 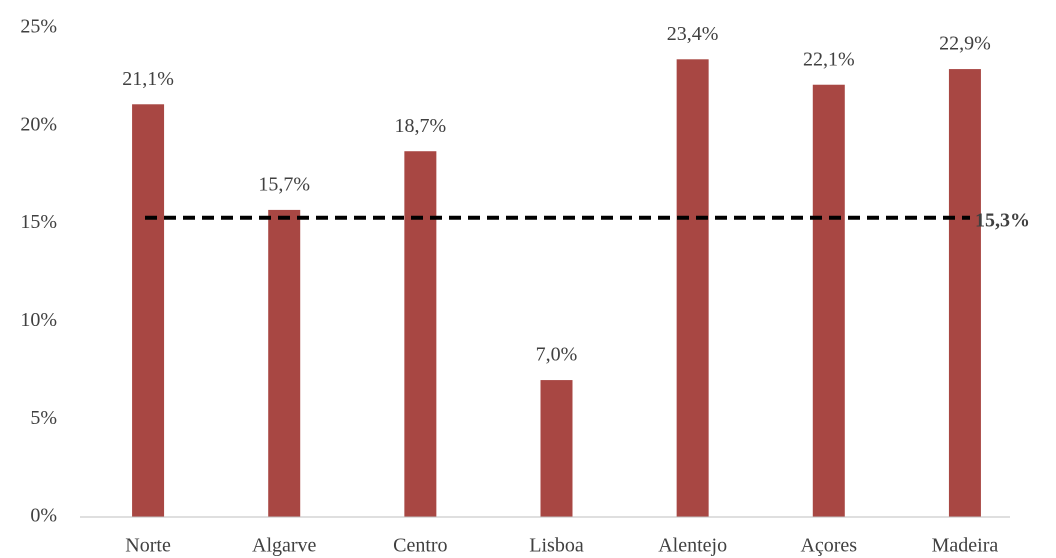 I want to click on x-tick-label: Norte, so click(x=148, y=546).